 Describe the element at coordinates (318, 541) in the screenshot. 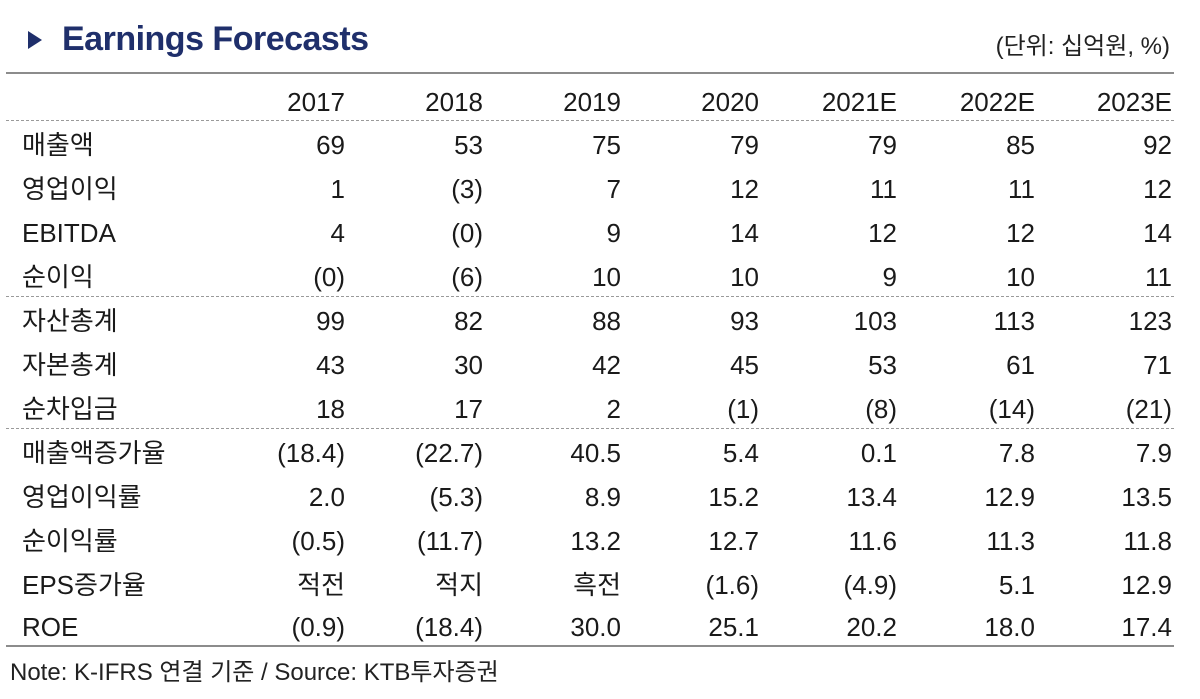

I see `table-cell: (0.5)` at that location.